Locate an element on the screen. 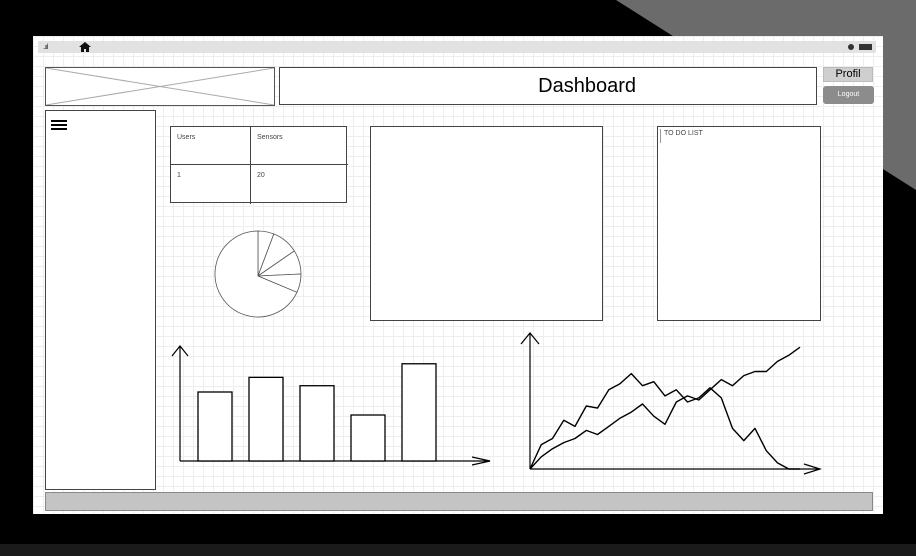  logo-placeholder is located at coordinates (160, 86).